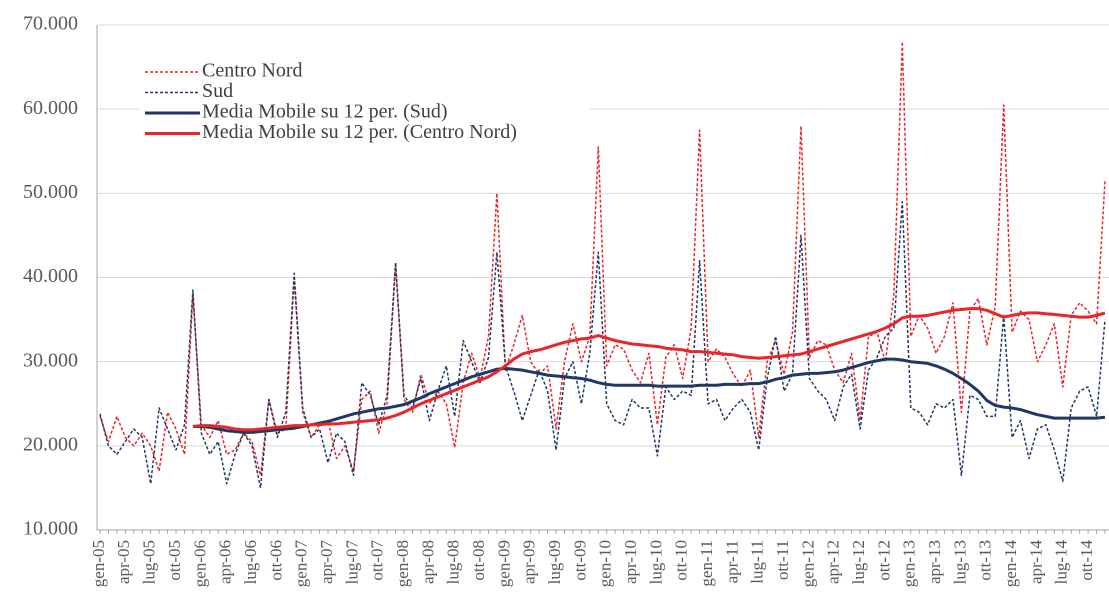  What do you see at coordinates (50, 529) in the screenshot?
I see `y-tick-label: 10.000` at bounding box center [50, 529].